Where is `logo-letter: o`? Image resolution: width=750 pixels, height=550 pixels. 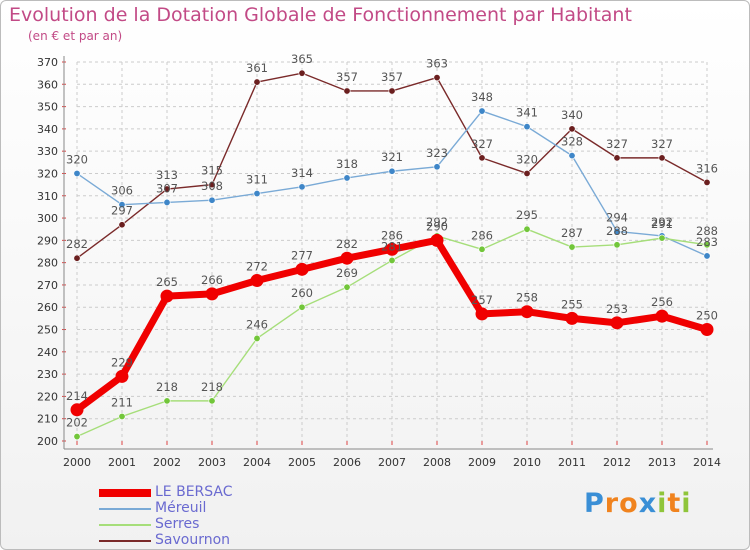
logo-letter: o is located at coordinates (629, 503).